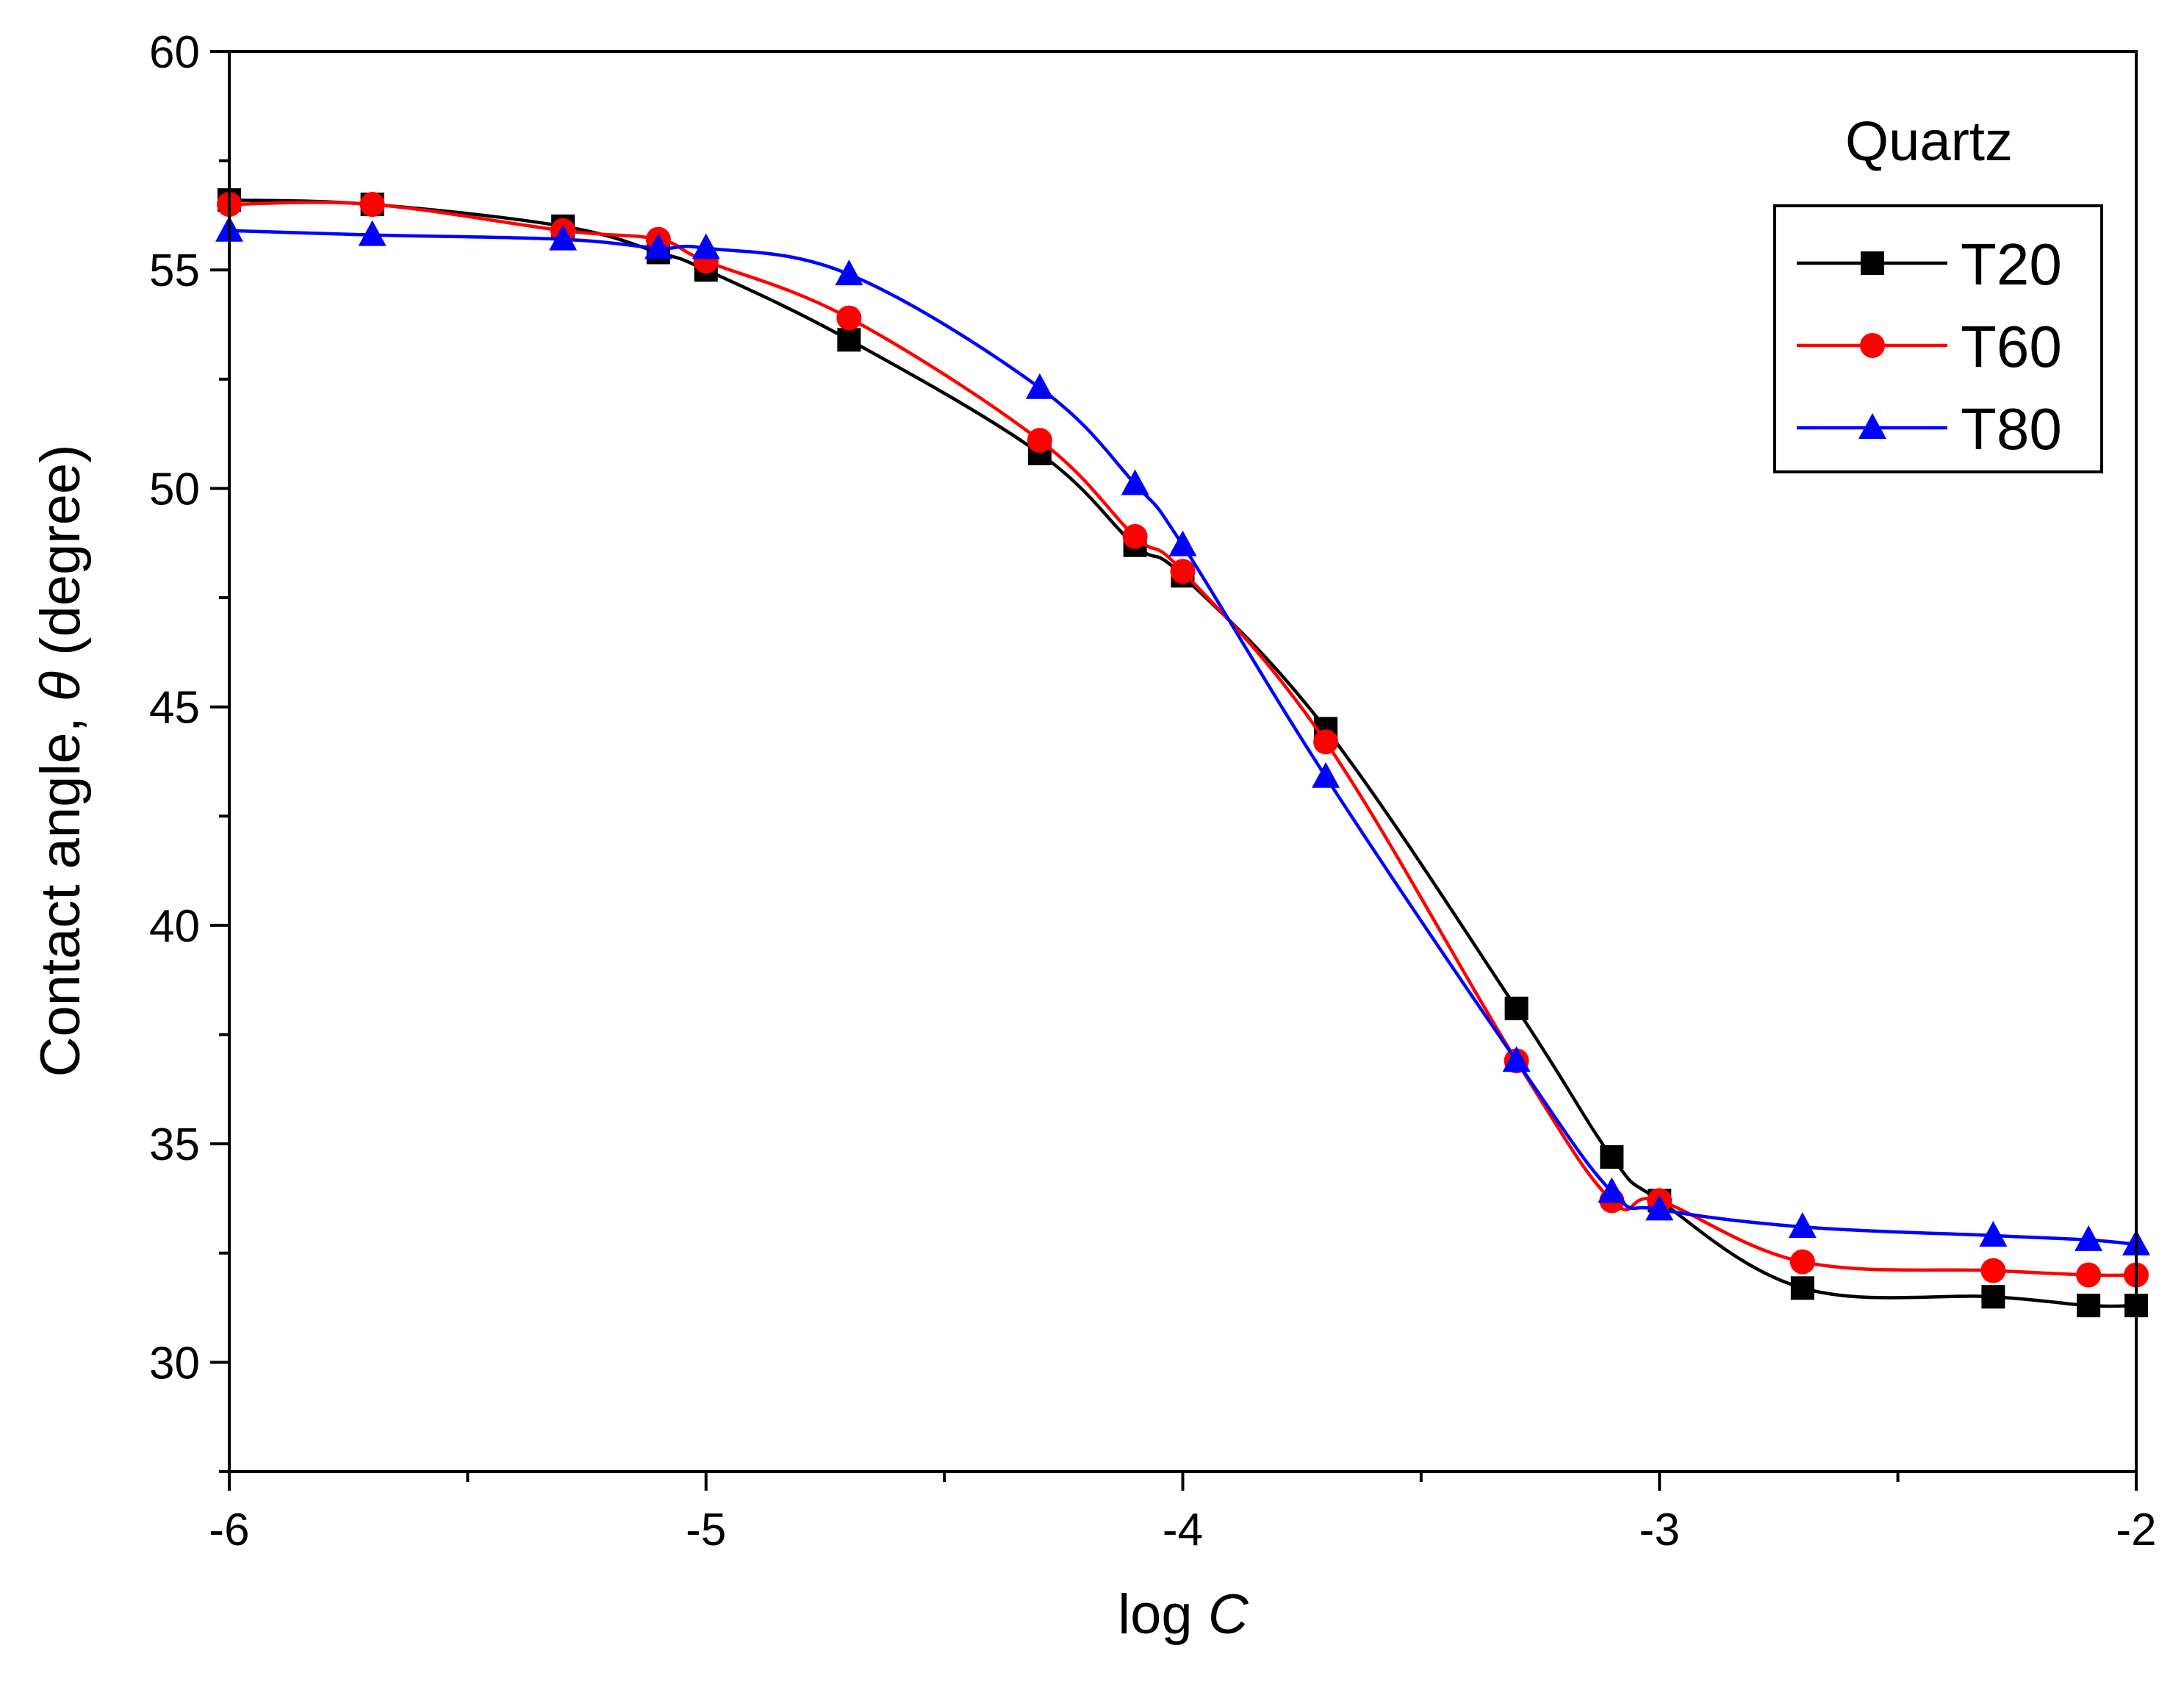 The width and height of the screenshot is (2184, 1684). What do you see at coordinates (174, 927) in the screenshot?
I see `y-tick-label: 40` at bounding box center [174, 927].